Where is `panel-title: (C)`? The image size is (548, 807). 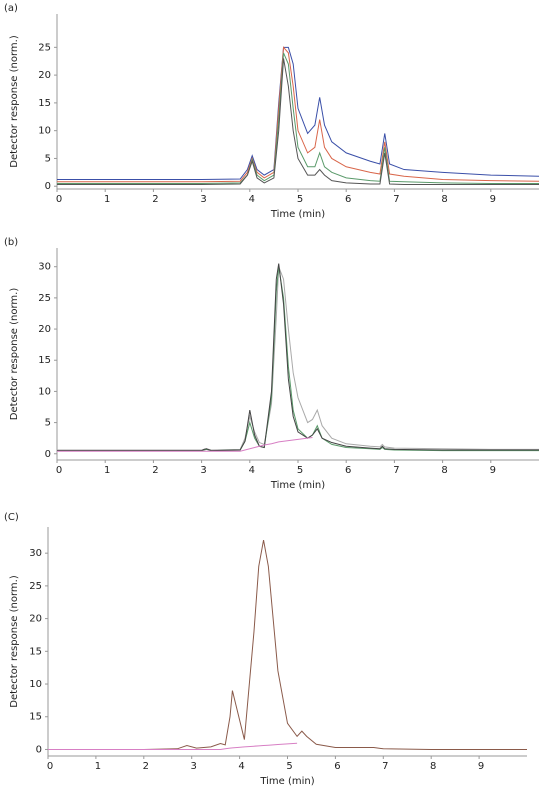 panel-title: (C) is located at coordinates (11, 517).